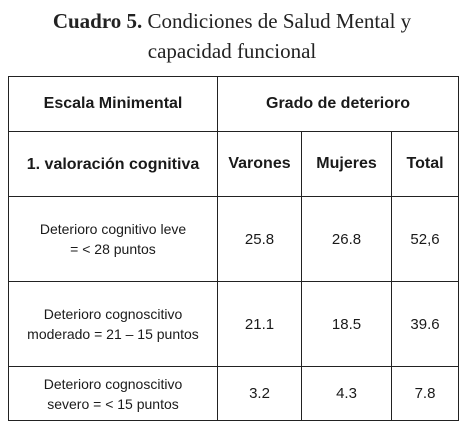  I want to click on caption-title-line-2: capacidad funcional, so click(232, 51).